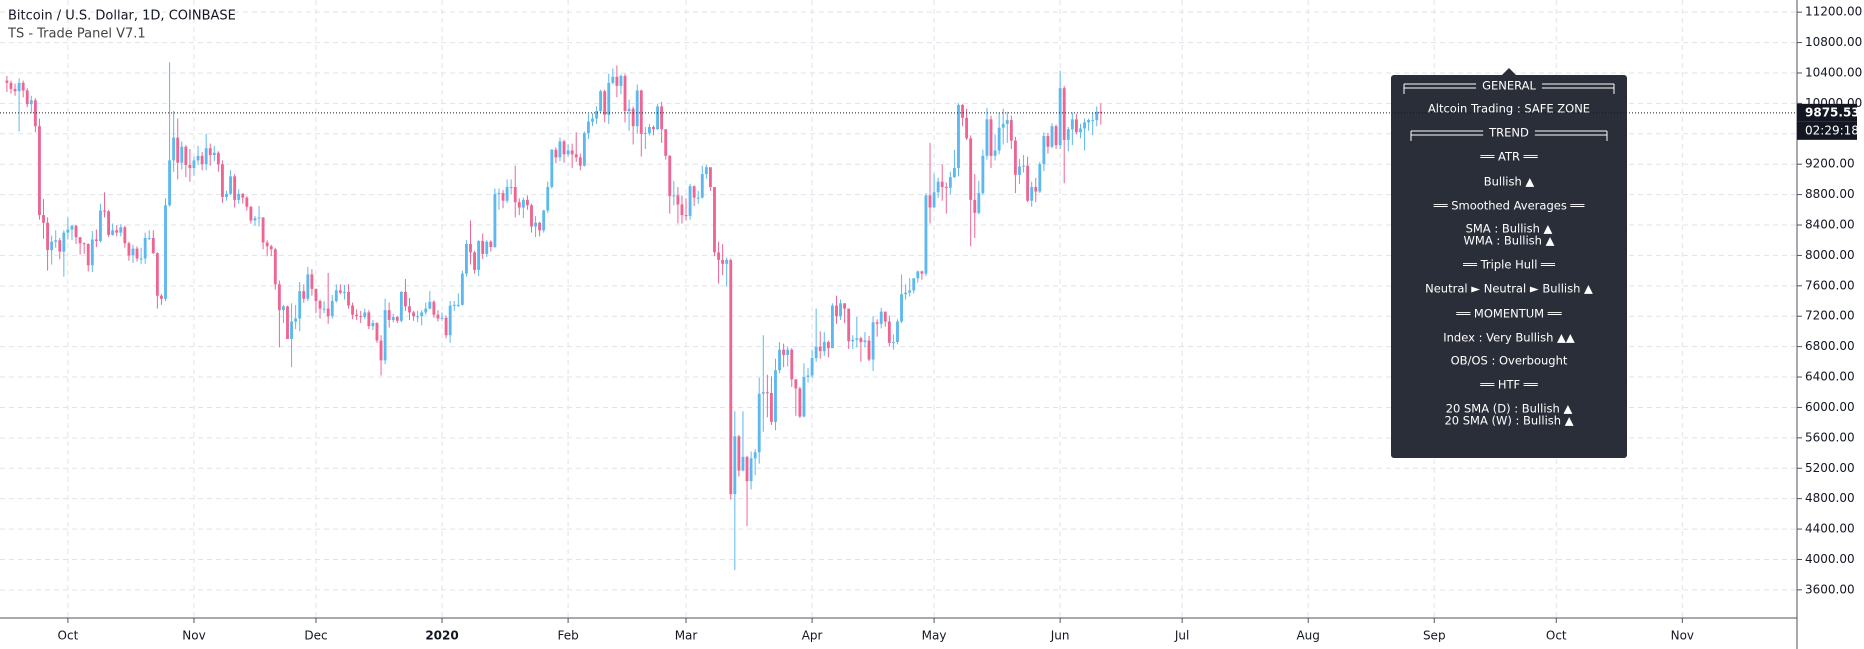 The image size is (1864, 649). What do you see at coordinates (1830, 559) in the screenshot?
I see `y-tick-label: 4000.00` at bounding box center [1830, 559].